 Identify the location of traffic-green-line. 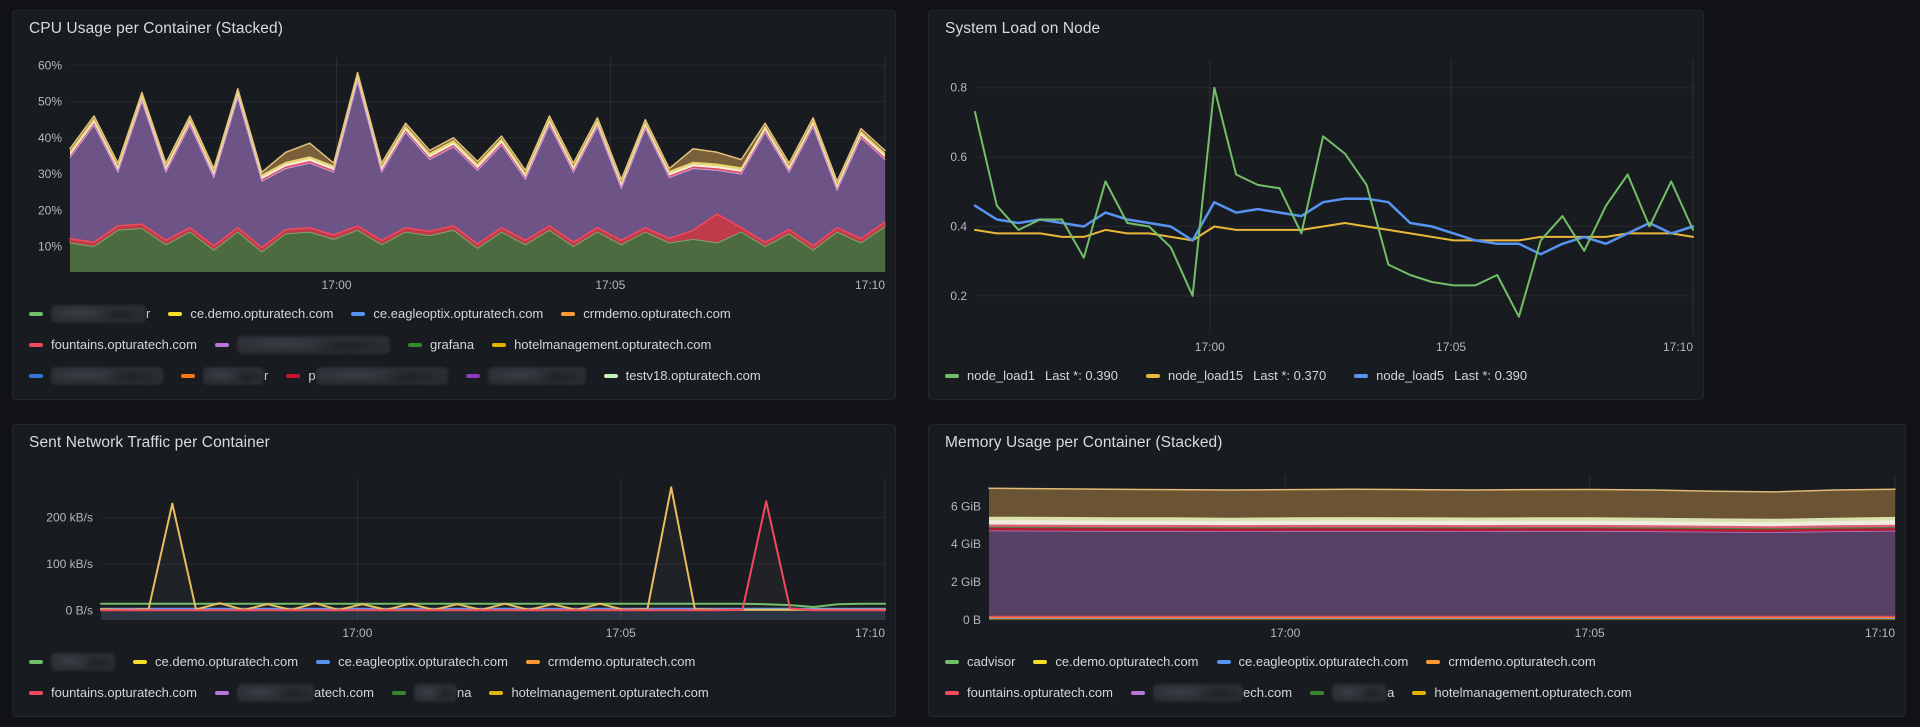
(493, 605).